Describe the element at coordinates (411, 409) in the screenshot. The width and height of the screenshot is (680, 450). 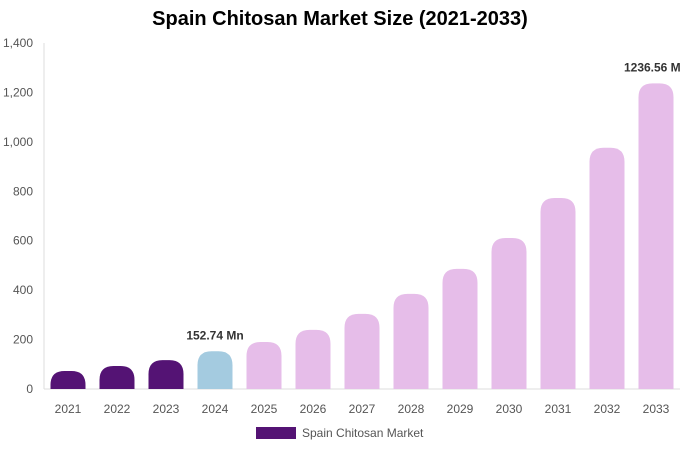
I see `x-tick-label: 2028` at that location.